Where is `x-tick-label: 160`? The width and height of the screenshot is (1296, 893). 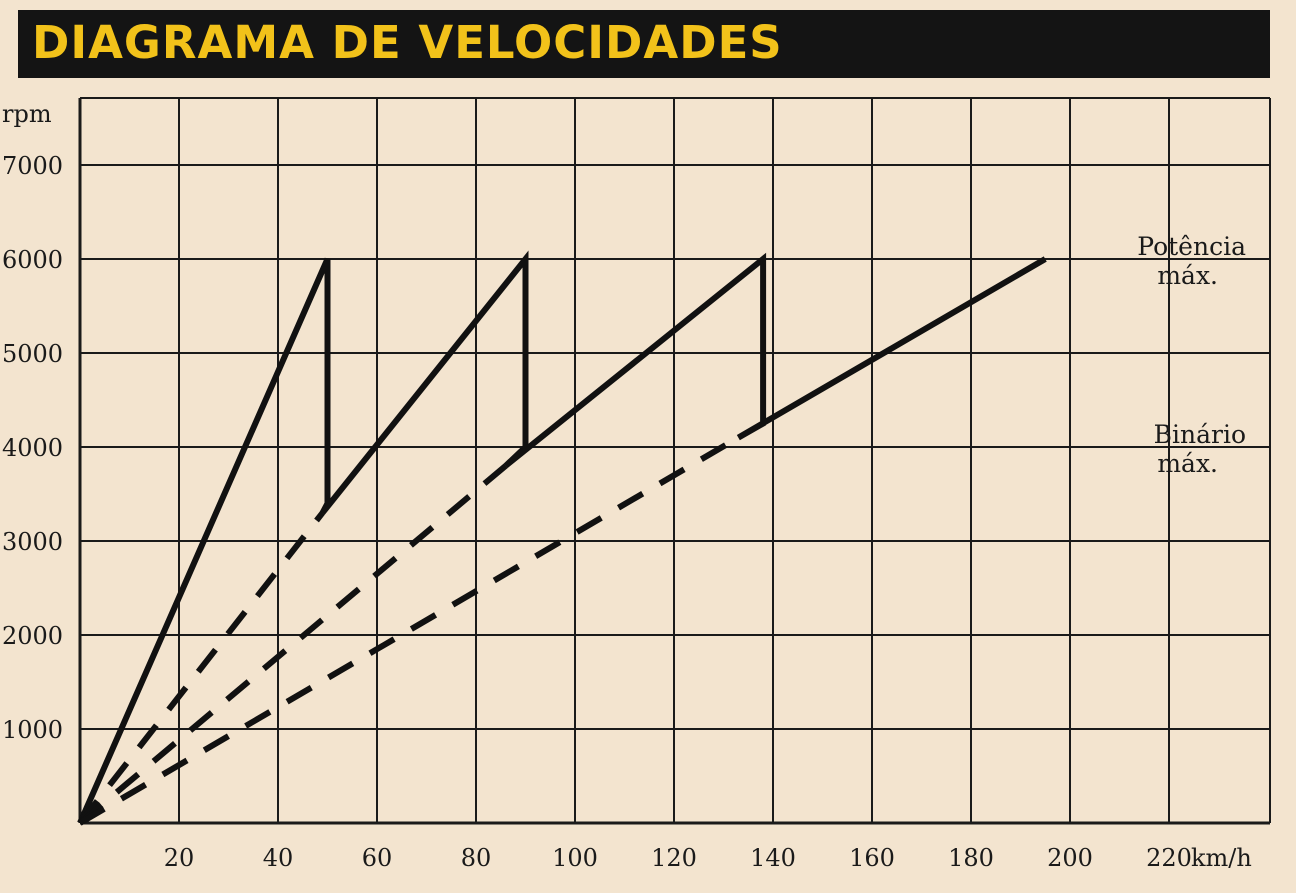
x-tick-label: 160 is located at coordinates (872, 858).